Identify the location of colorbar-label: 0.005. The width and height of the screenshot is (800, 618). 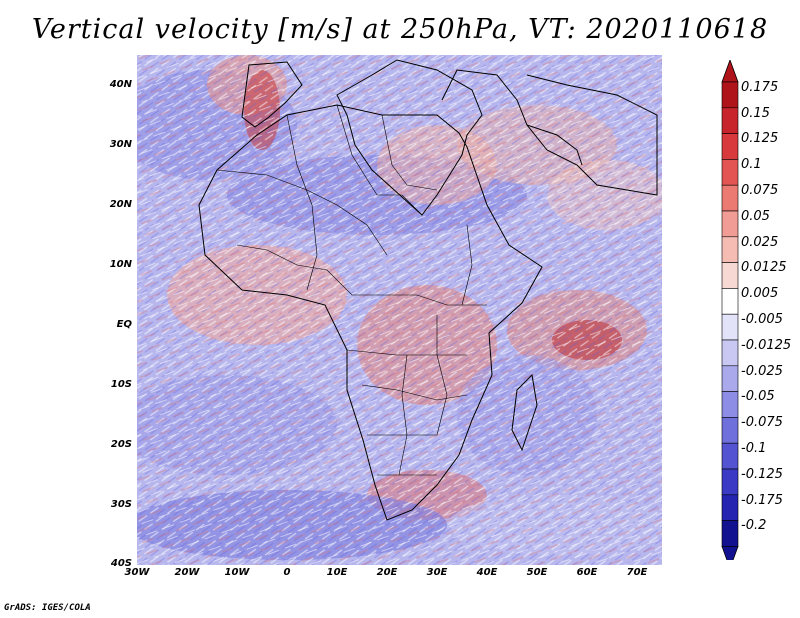
(760, 294).